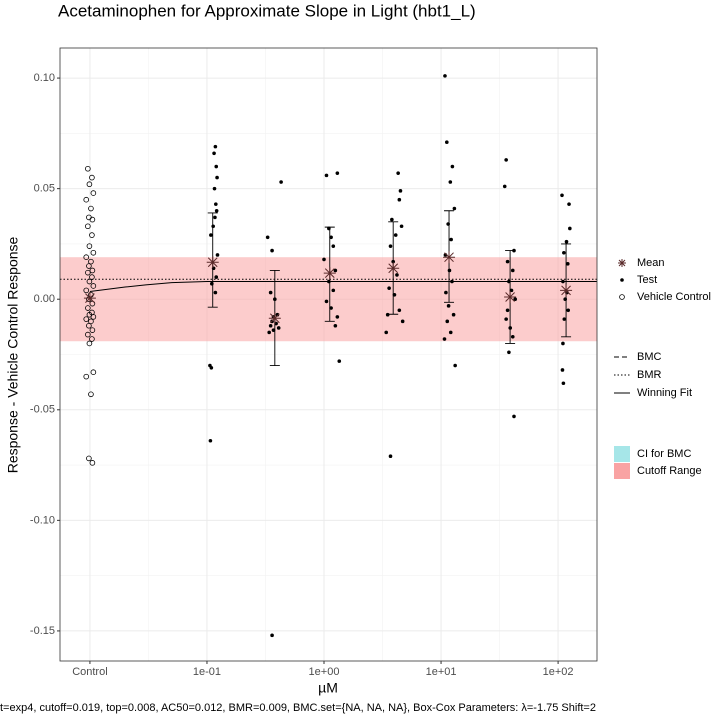 This screenshot has width=720, height=720. Describe the element at coordinates (669, 471) in the screenshot. I see `legend-label: Cutoff Range` at that location.